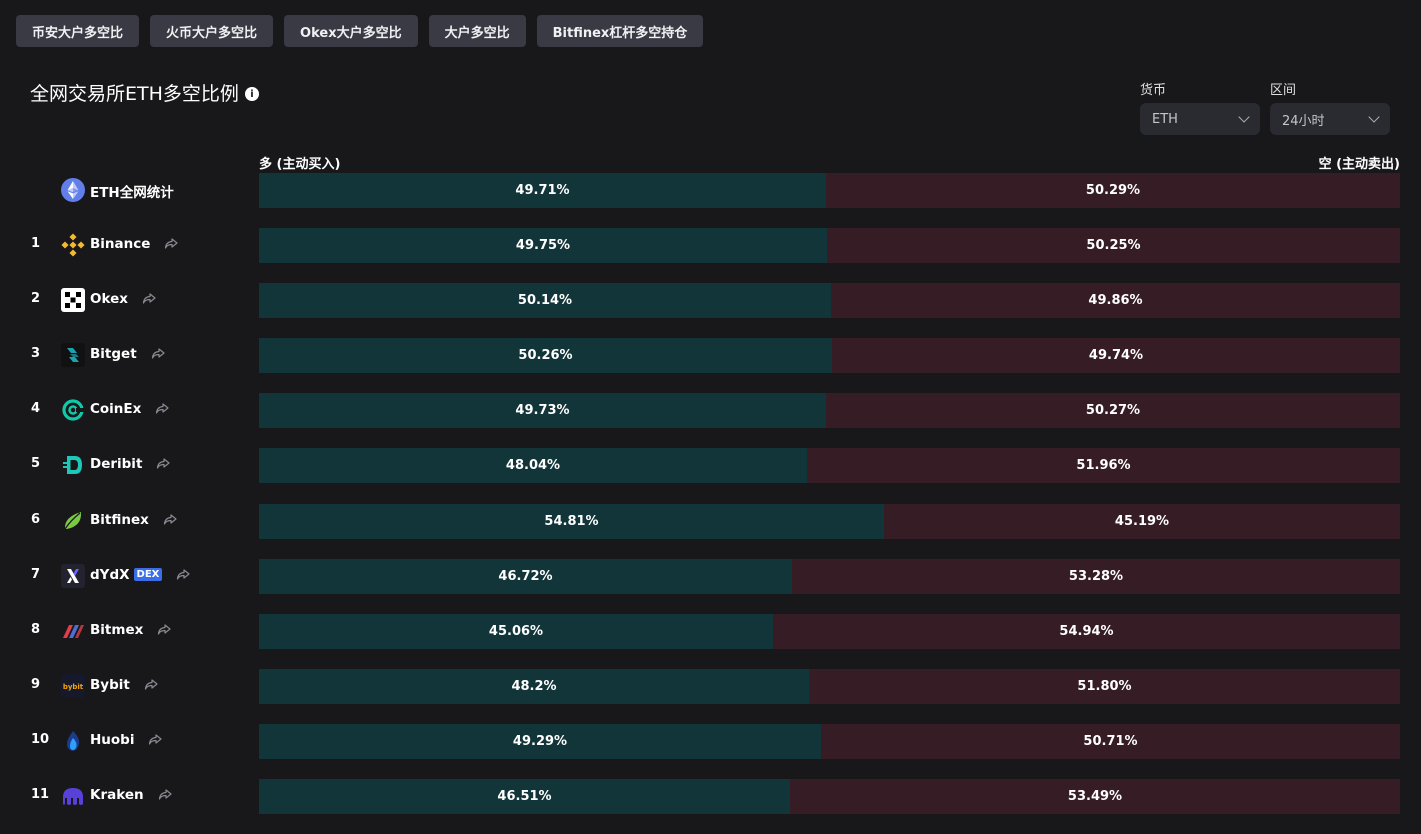  I want to click on long-ratio-segment: 48.04%, so click(533, 466).